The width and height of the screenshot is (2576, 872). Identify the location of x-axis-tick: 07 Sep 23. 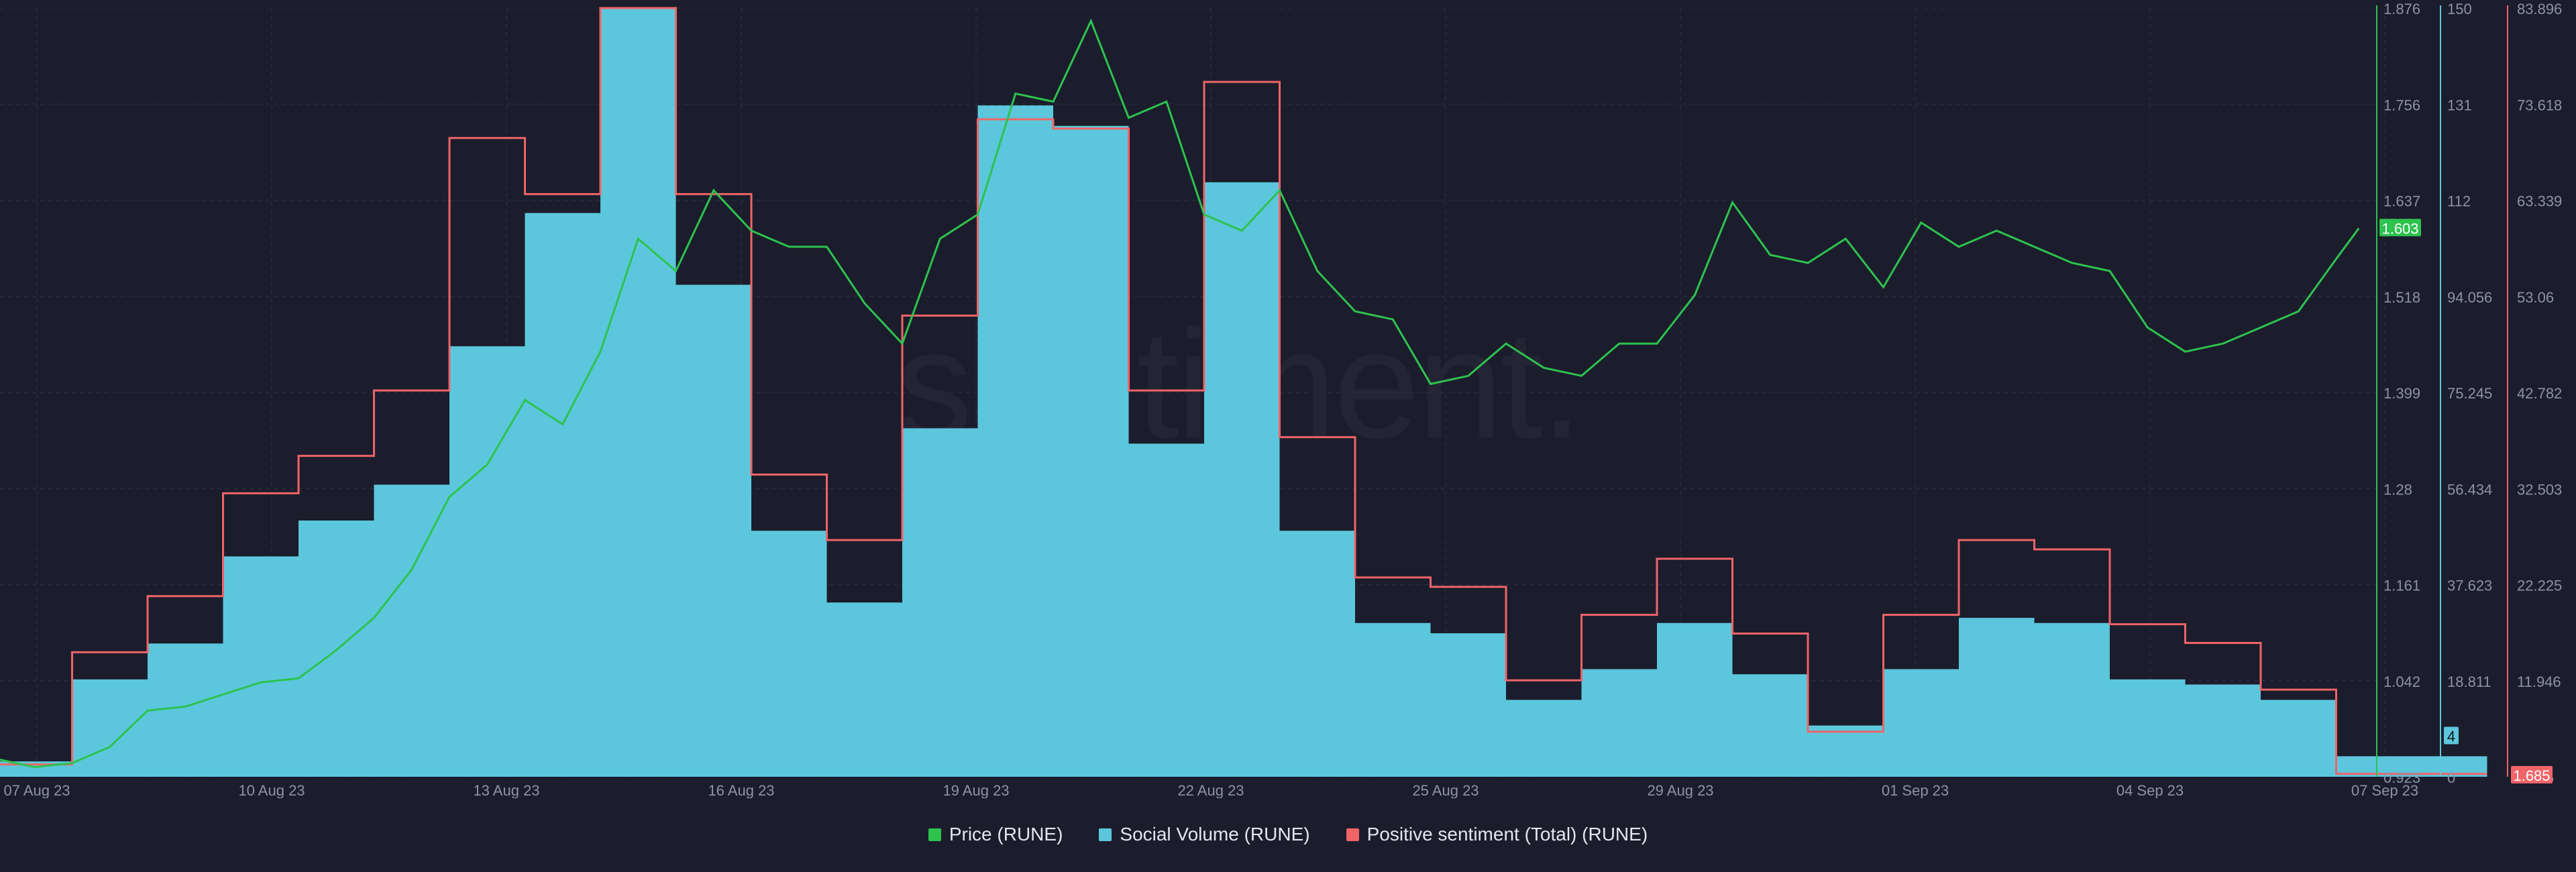
(2384, 790).